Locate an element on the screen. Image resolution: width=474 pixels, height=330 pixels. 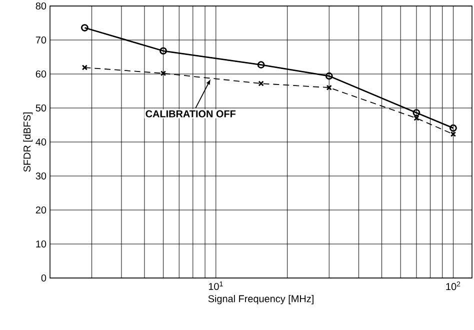
y-tick-label: 20 is located at coordinates (41, 210).